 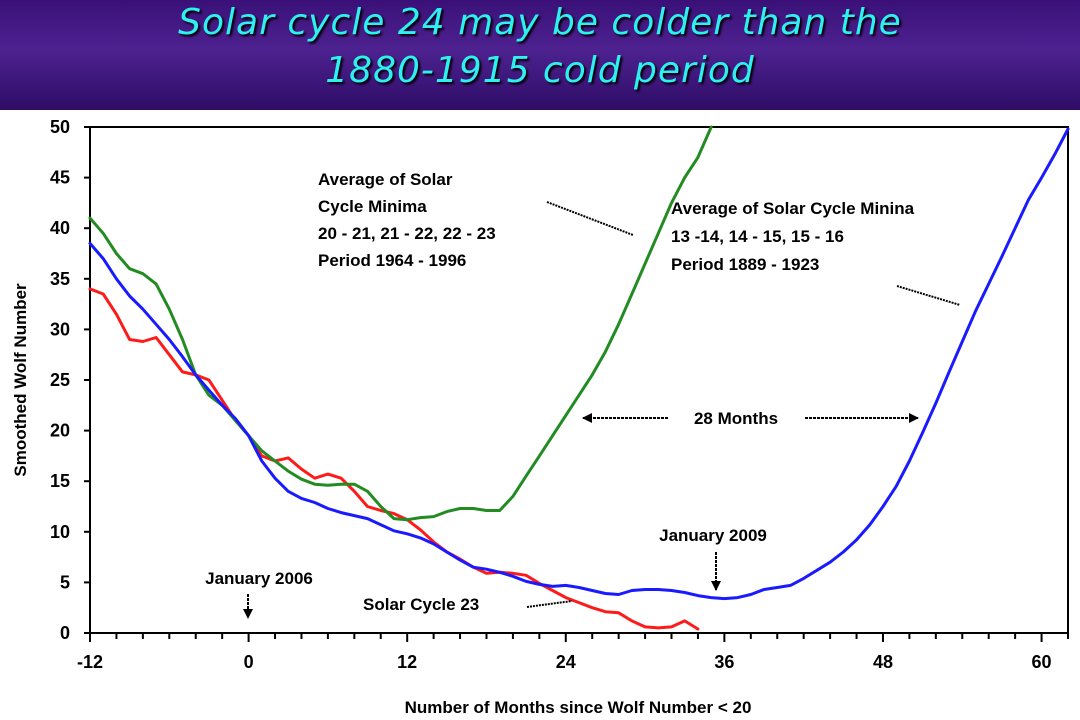 What do you see at coordinates (90, 662) in the screenshot?
I see `x-tick-label: -12` at bounding box center [90, 662].